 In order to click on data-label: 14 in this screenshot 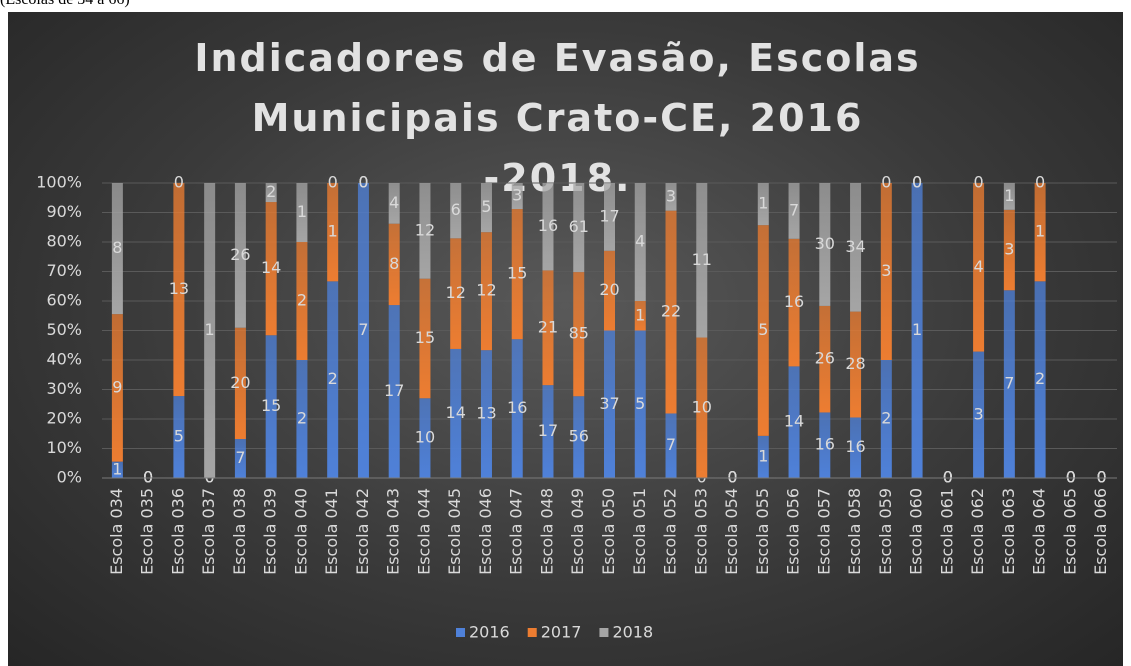, I will do `click(794, 421)`.